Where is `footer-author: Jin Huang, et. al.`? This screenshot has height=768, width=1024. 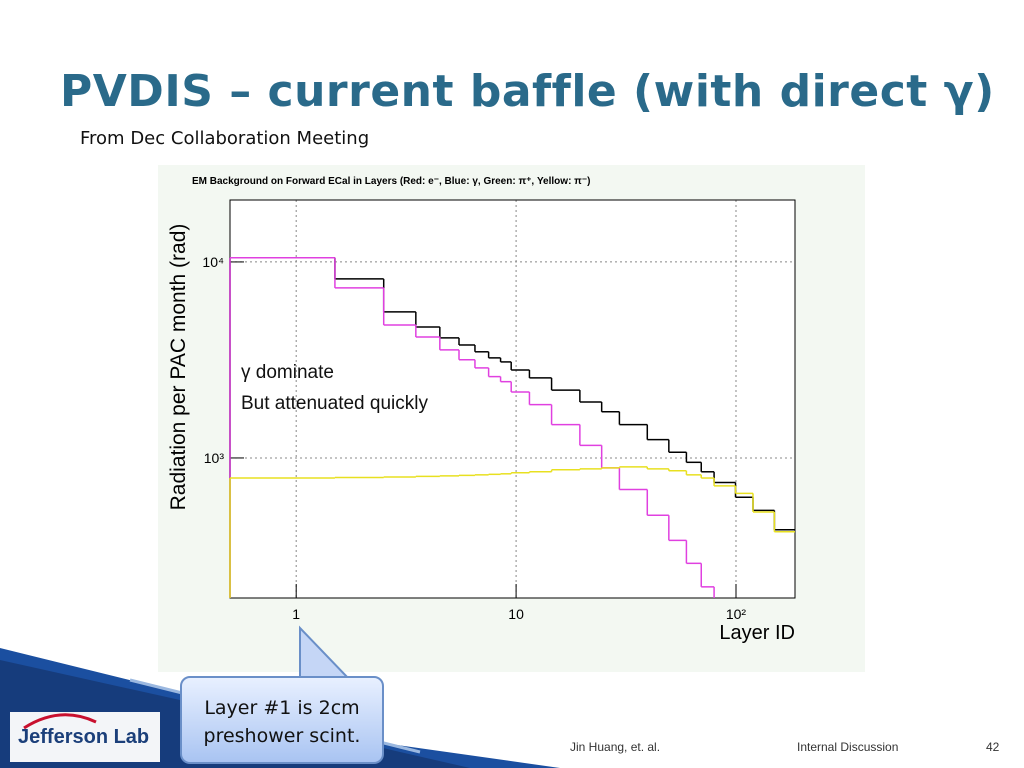 footer-author: Jin Huang, et. al. is located at coordinates (615, 747).